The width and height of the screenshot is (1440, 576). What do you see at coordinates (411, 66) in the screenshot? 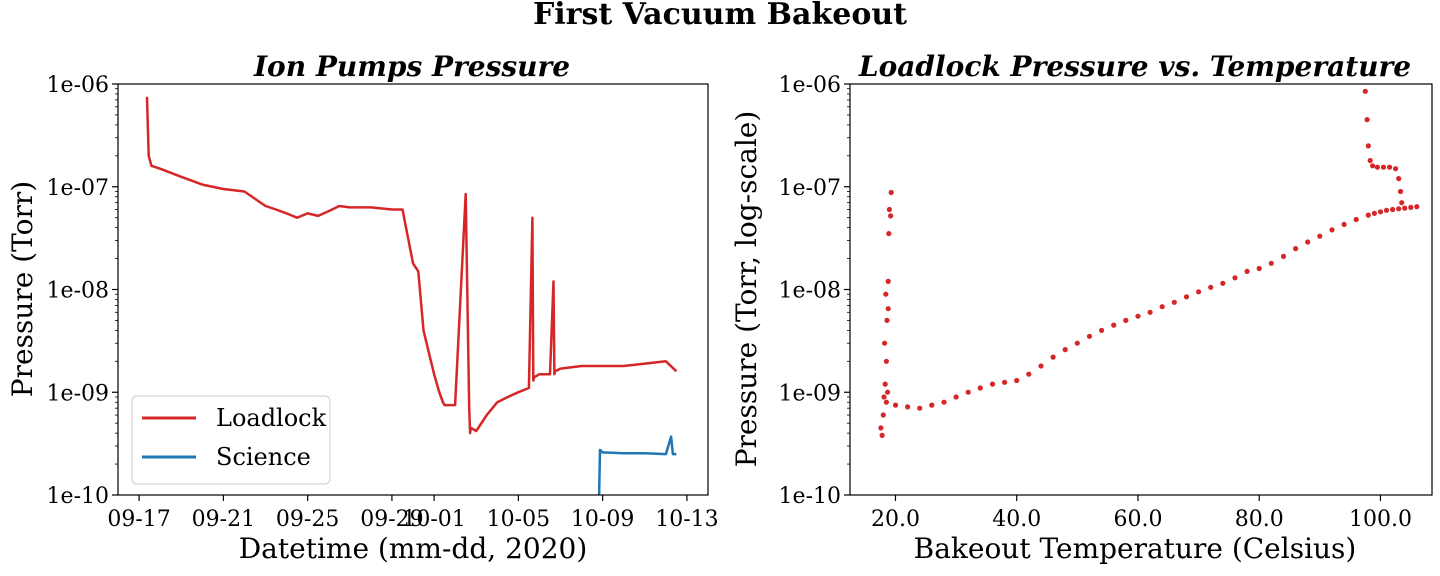
I see `chart-title: Ion Pumps Pressure` at bounding box center [411, 66].